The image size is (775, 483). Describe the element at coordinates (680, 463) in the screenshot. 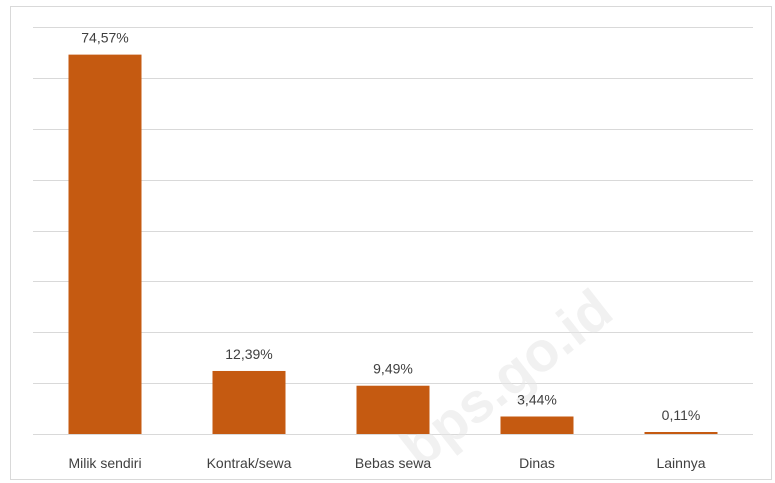

I see `category-label: Lainnya` at that location.